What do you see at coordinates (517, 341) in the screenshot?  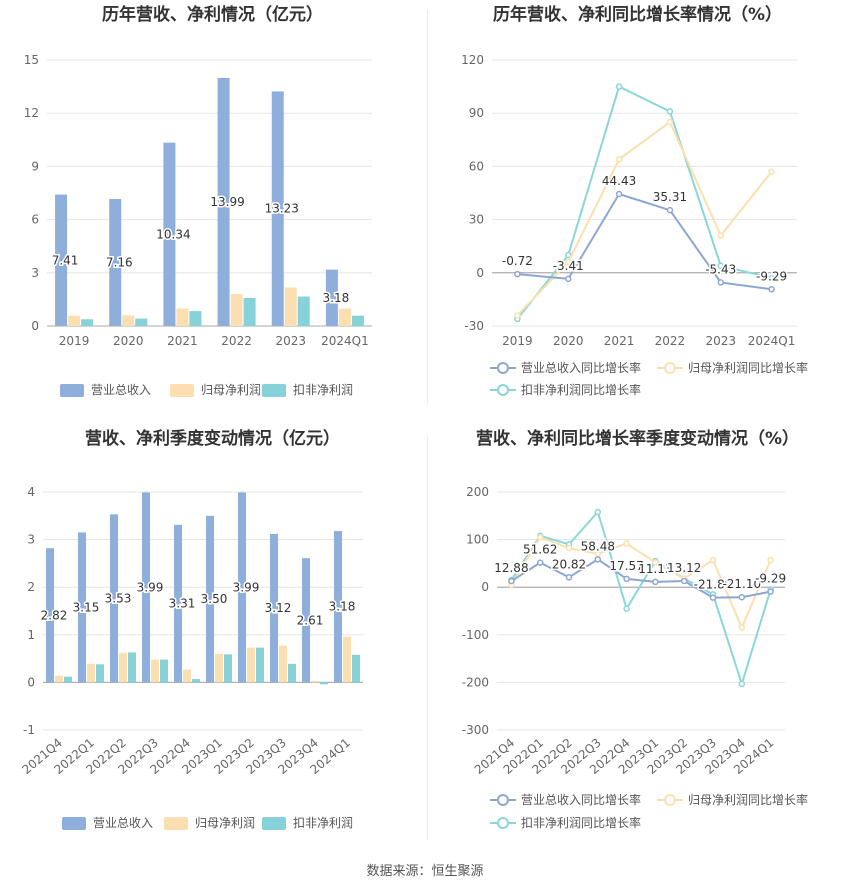 I see `x-tick-label: 2019` at bounding box center [517, 341].